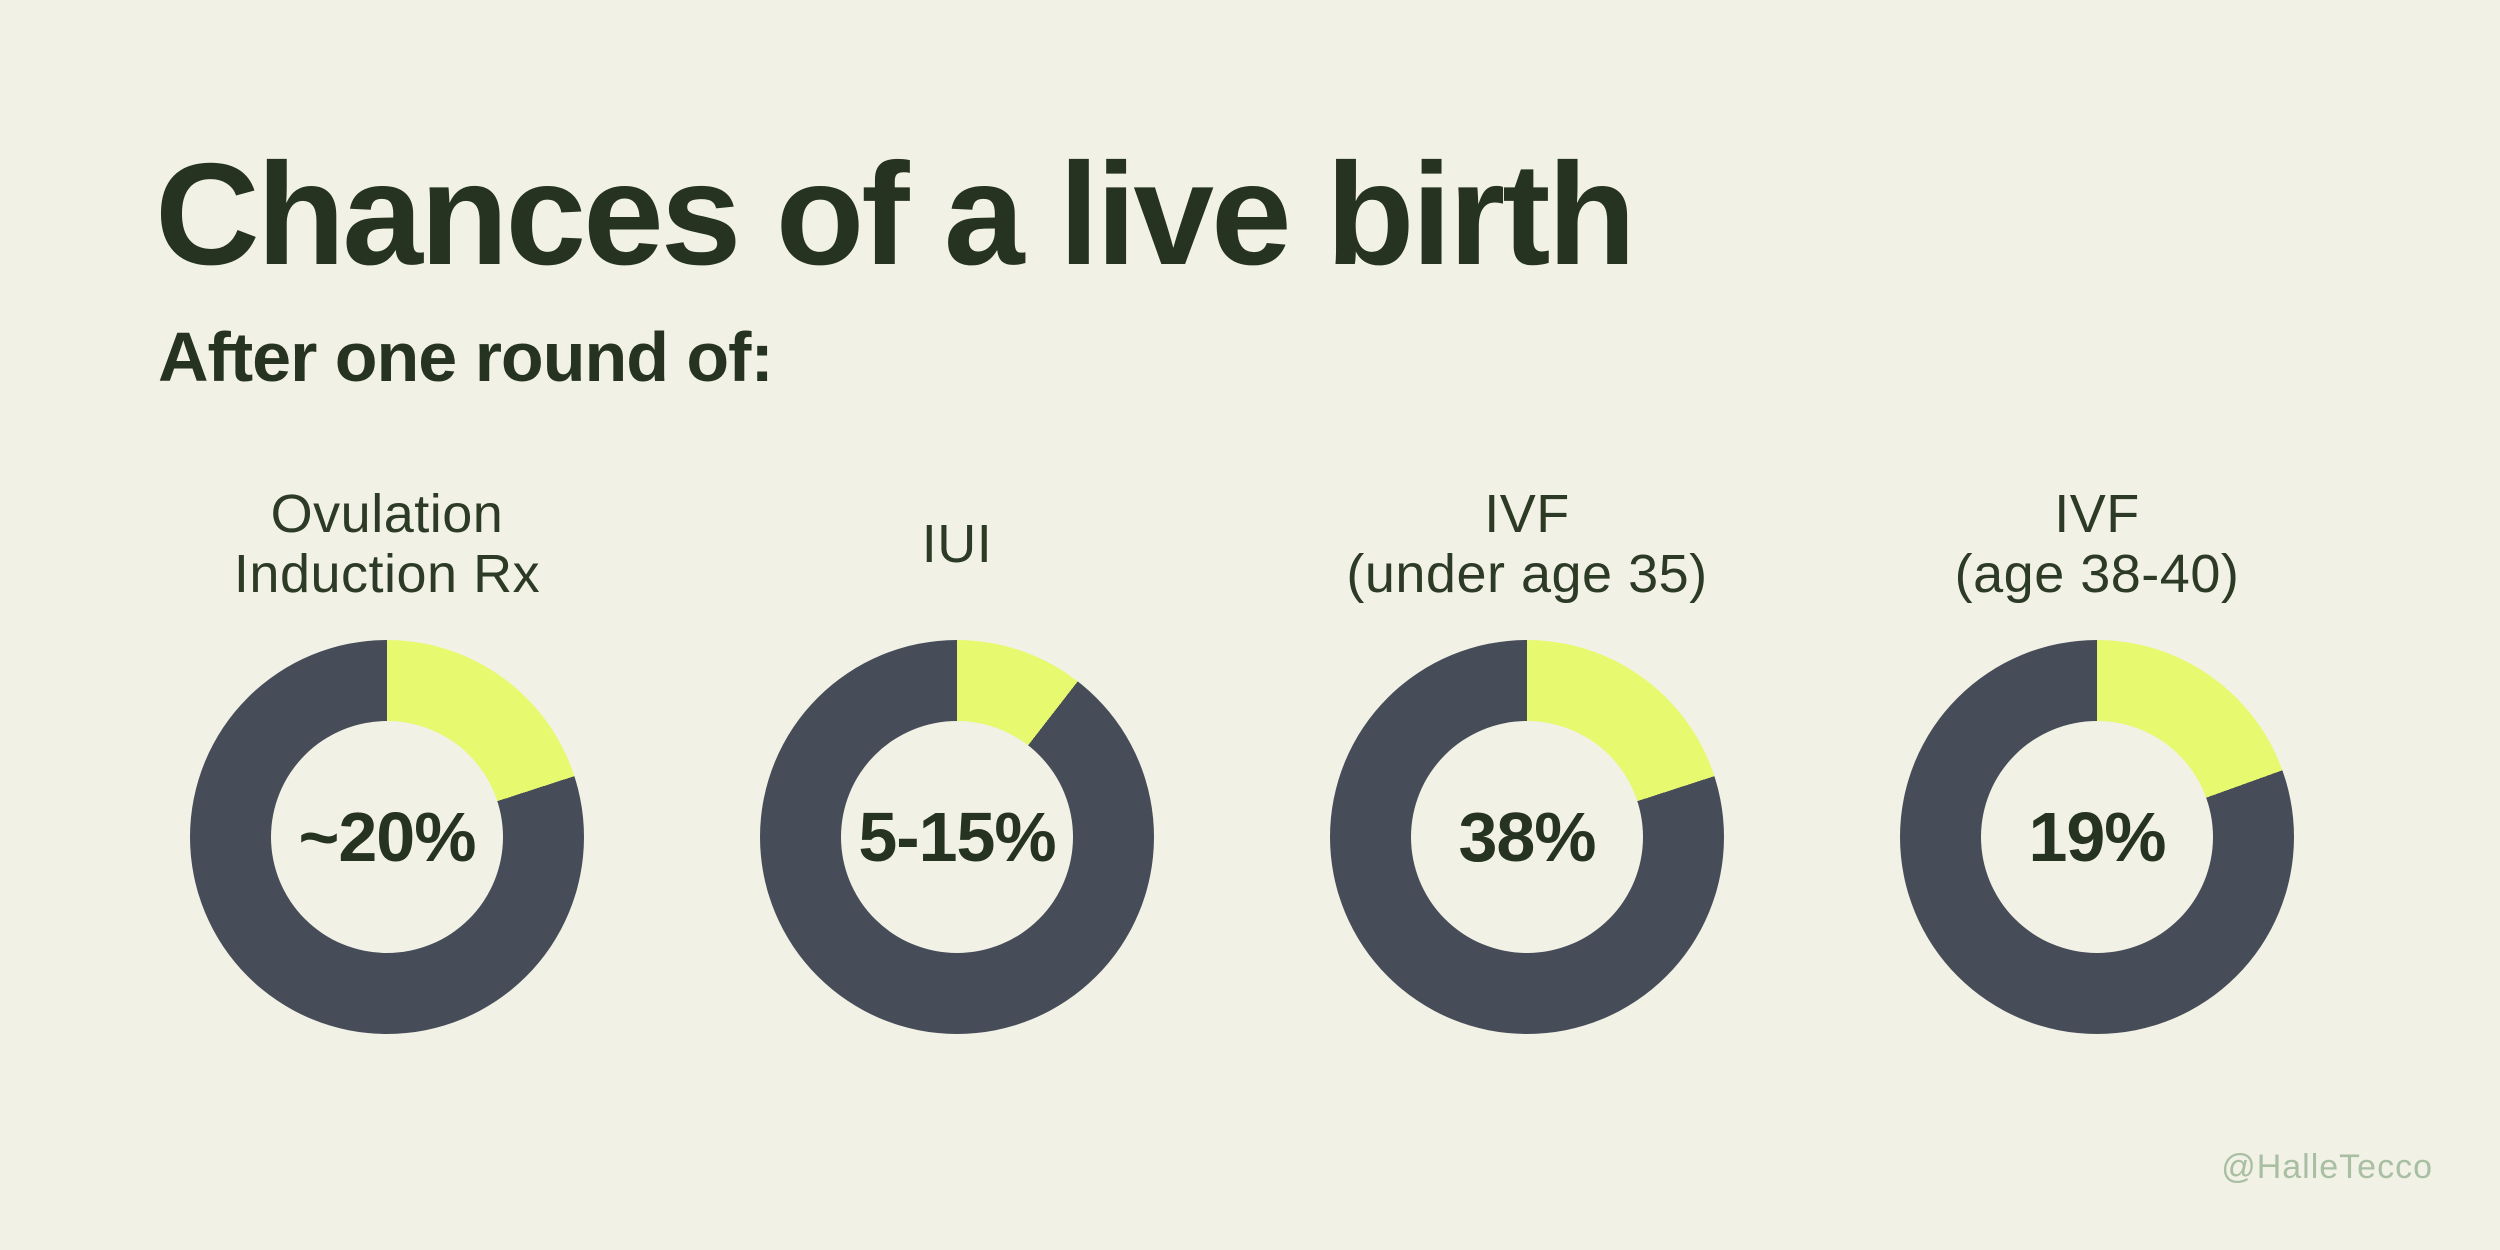  Describe the element at coordinates (1527, 574) in the screenshot. I see `chart-label-line: (under age 35)` at that location.